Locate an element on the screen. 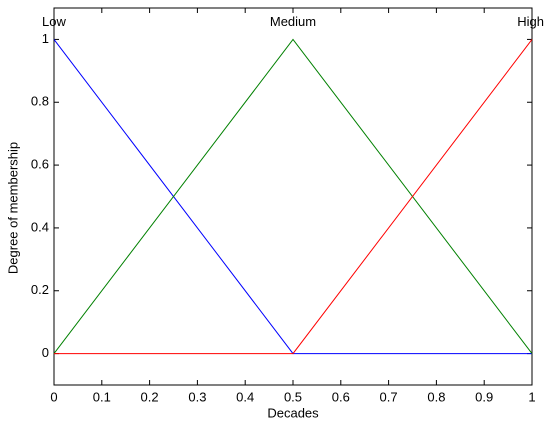 The height and width of the screenshot is (430, 550). x-tick-label: 0.9 is located at coordinates (484, 396).